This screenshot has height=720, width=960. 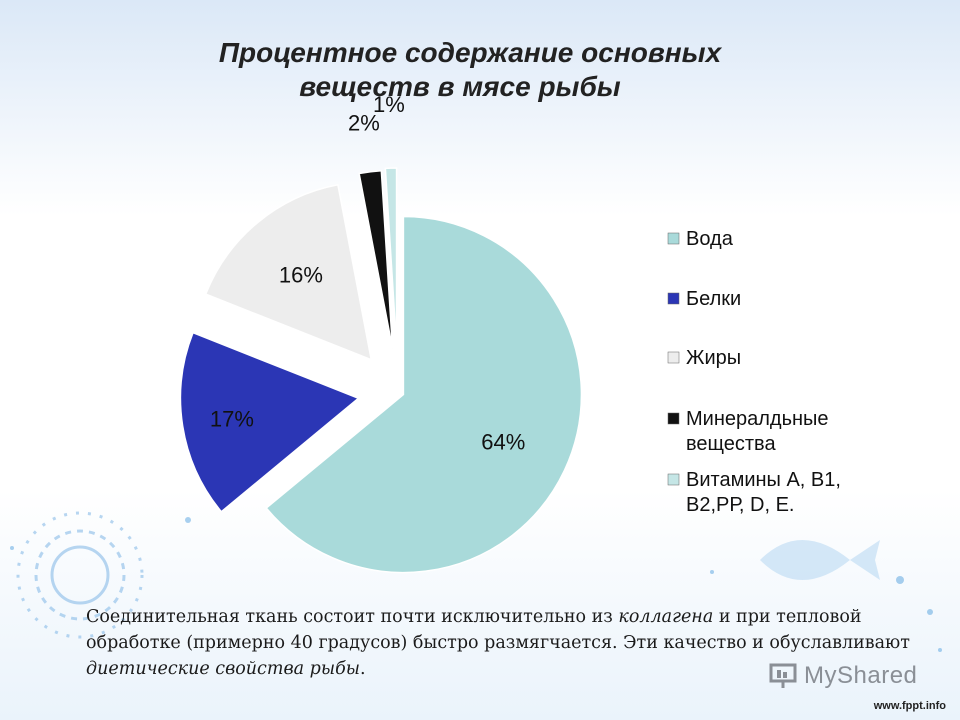 I want to click on slice-label-3: 16%, so click(x=301, y=275).